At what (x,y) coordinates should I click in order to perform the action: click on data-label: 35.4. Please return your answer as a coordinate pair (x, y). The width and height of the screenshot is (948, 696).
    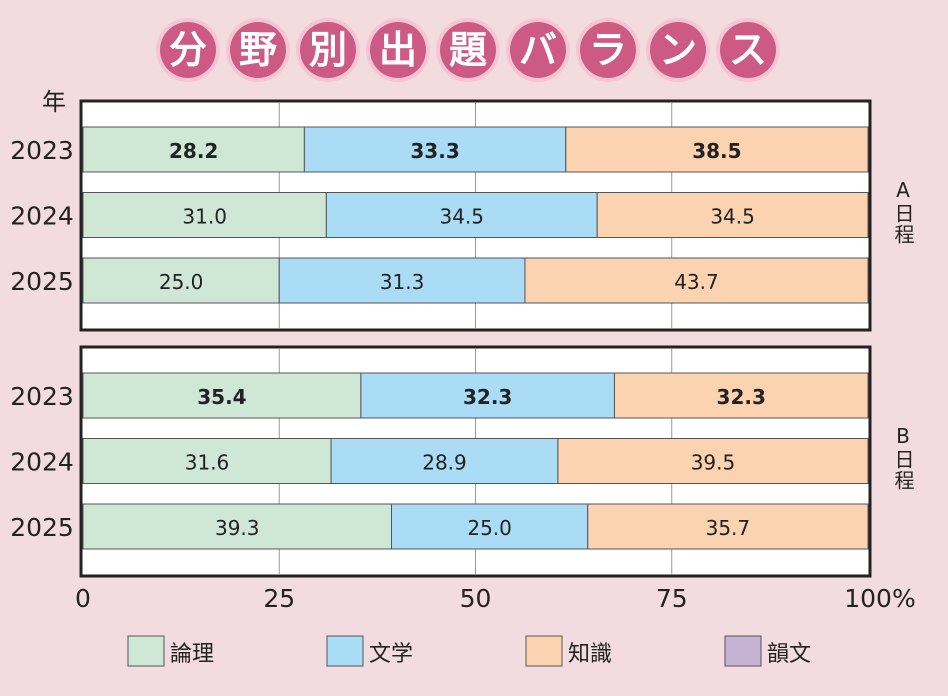
    Looking at the image, I should click on (221, 397).